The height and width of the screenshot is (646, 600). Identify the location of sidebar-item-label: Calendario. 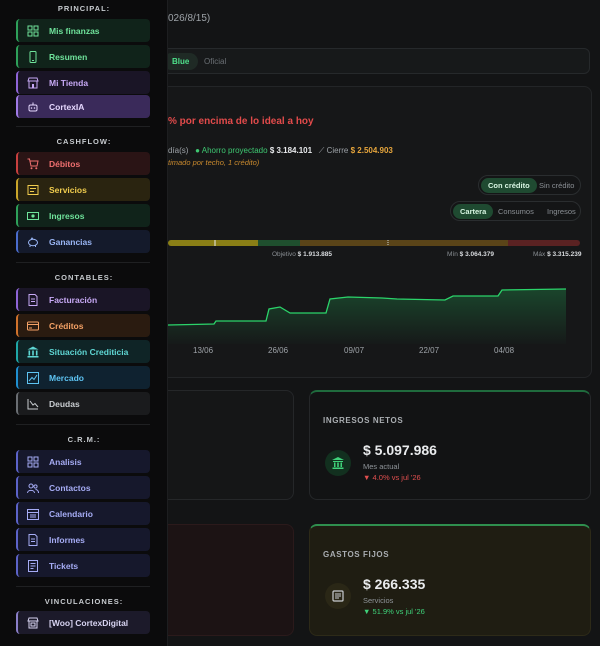
(71, 513).